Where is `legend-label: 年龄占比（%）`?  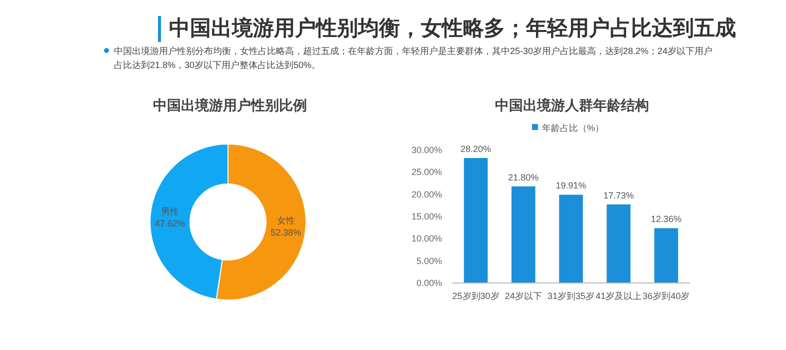
legend-label: 年龄占比（%） is located at coordinates (573, 128).